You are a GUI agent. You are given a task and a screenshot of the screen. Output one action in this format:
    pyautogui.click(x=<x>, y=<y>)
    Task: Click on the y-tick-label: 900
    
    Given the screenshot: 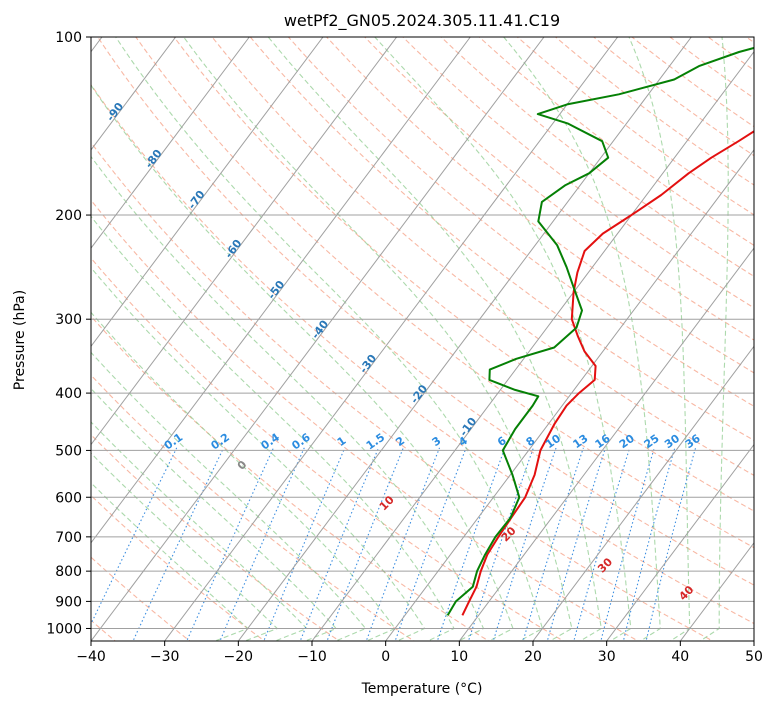 What is the action you would take?
    pyautogui.click(x=68, y=602)
    